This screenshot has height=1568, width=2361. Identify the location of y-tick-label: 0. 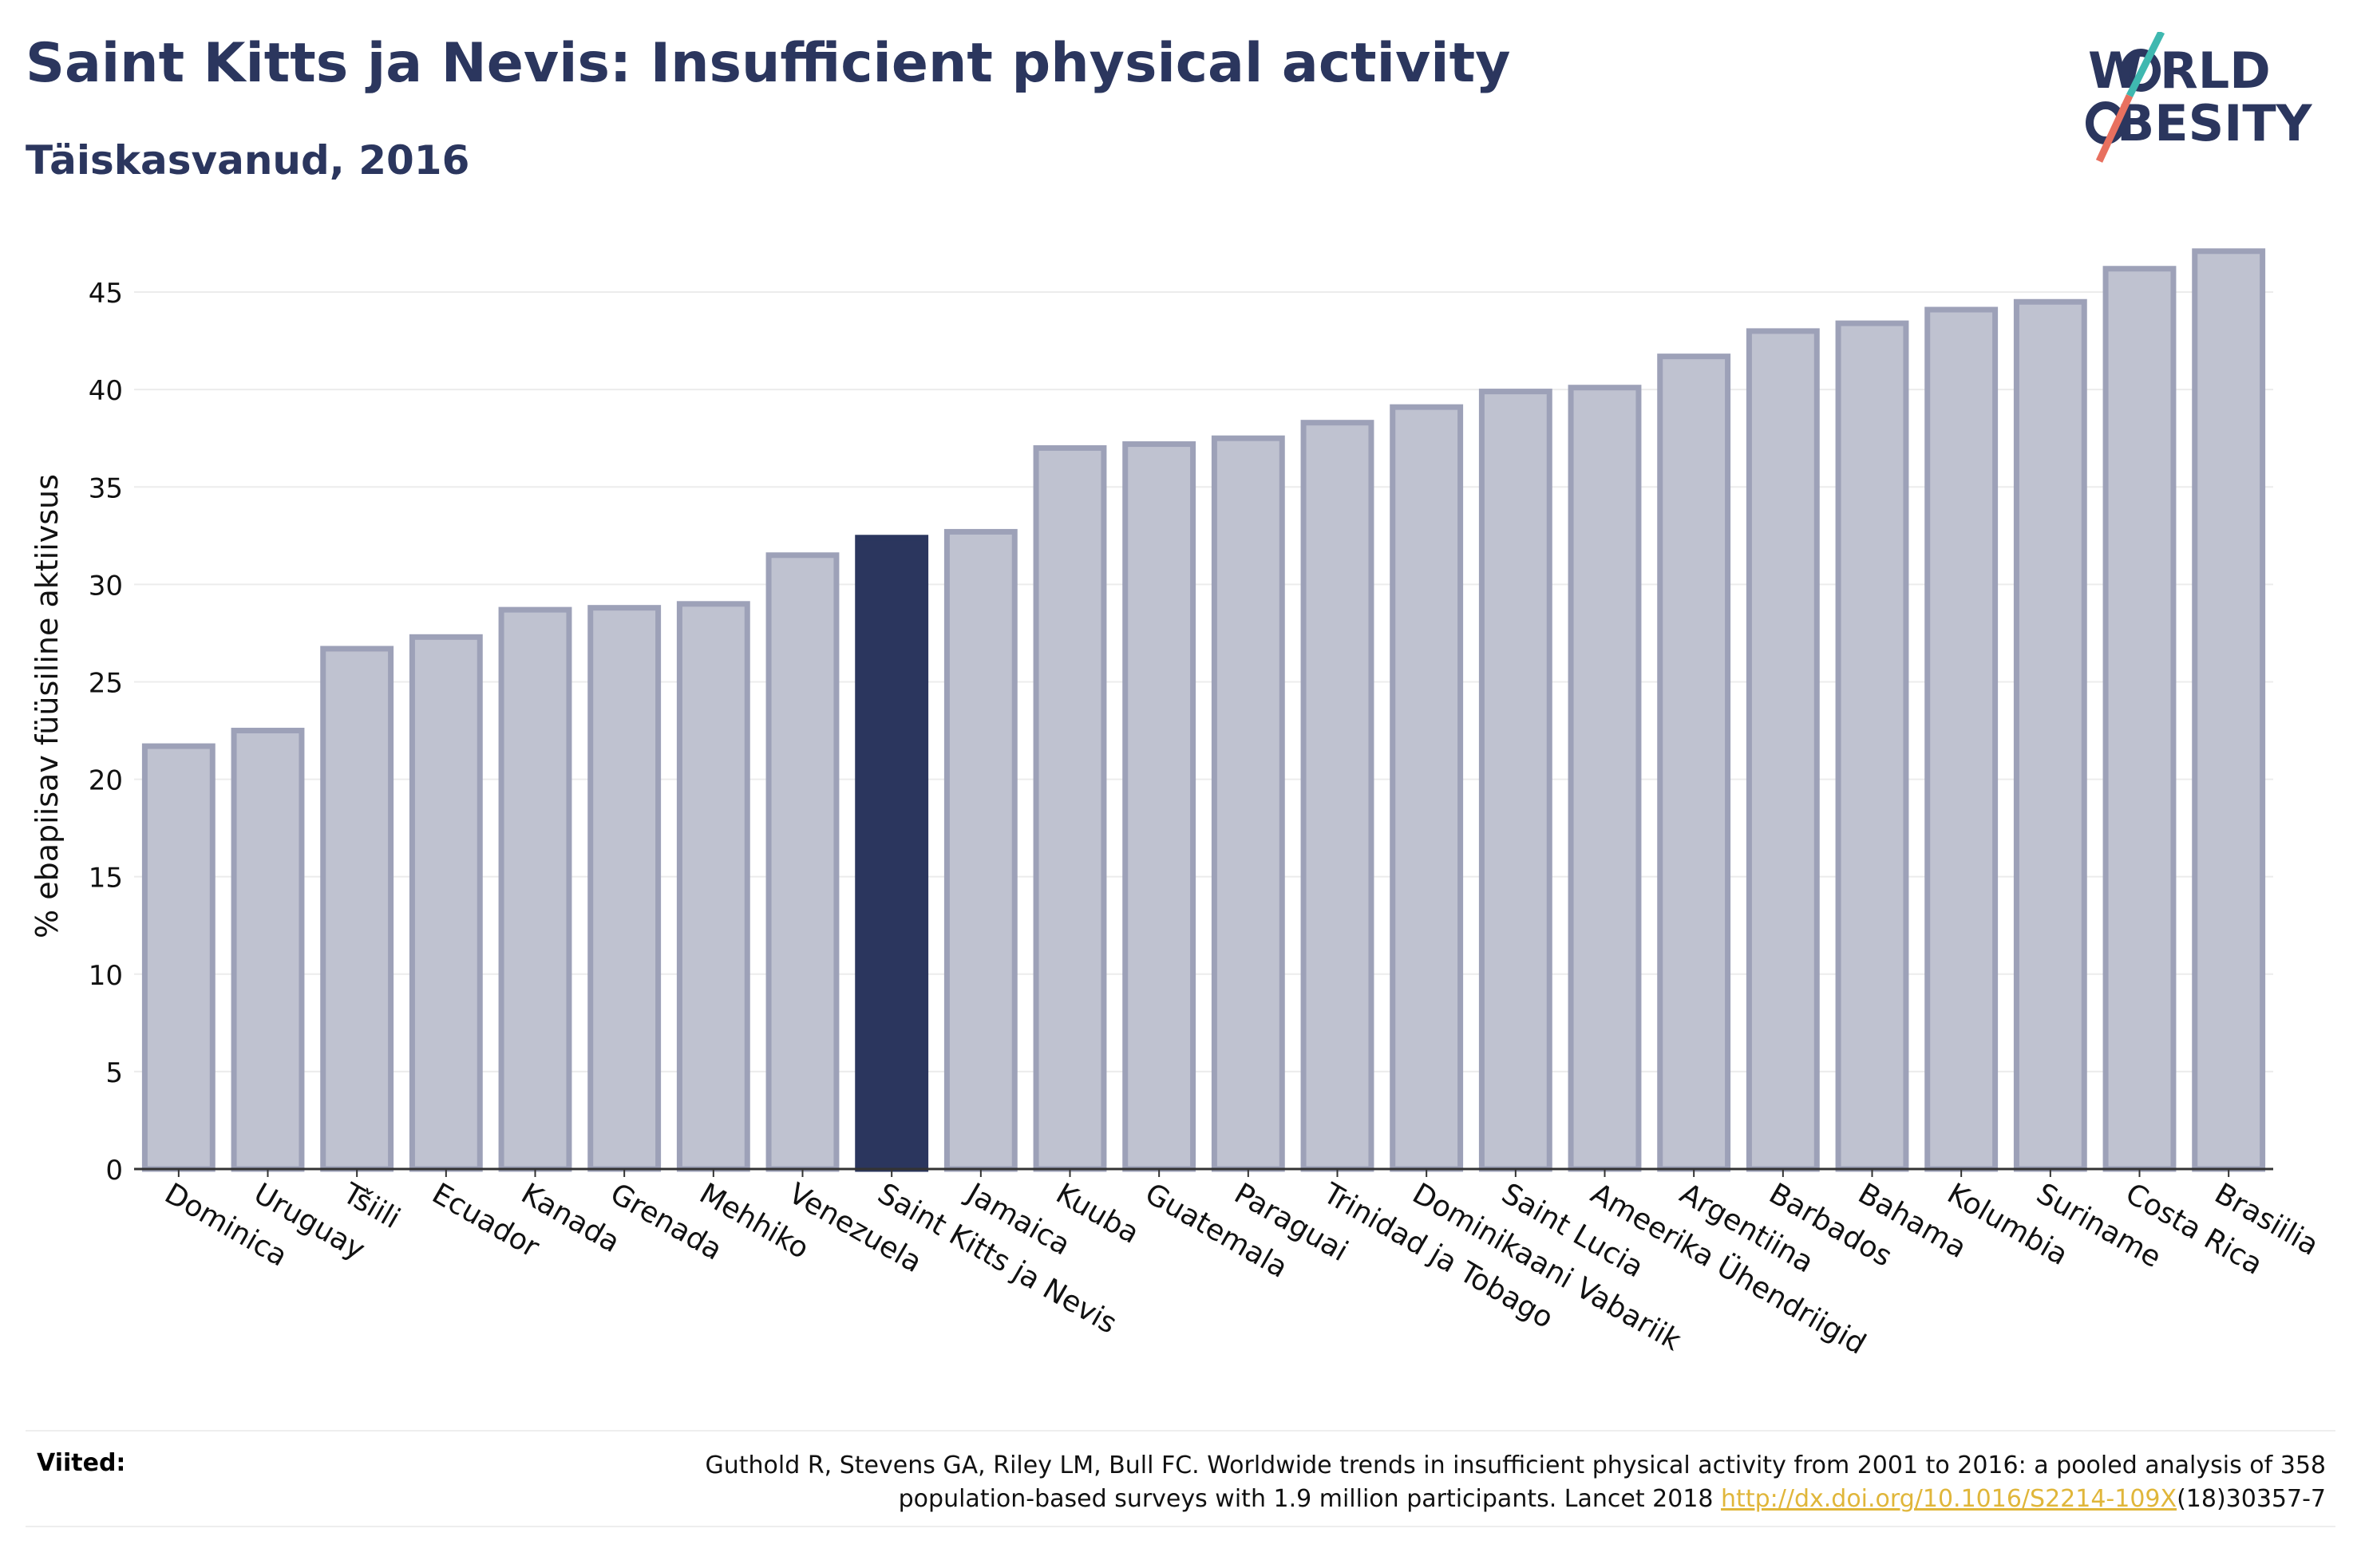
(114, 1171).